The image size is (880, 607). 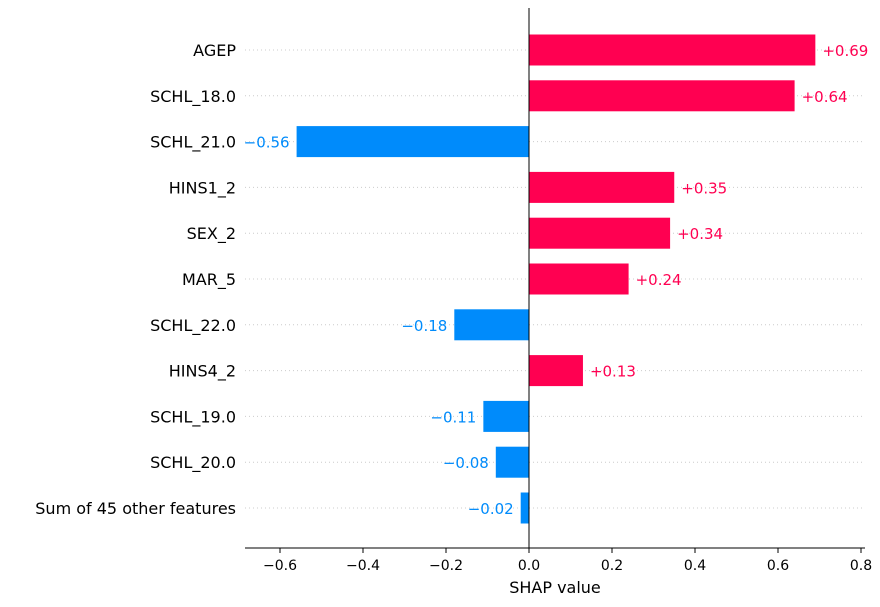 I want to click on feature-label: HINS4_2, so click(x=202, y=372).